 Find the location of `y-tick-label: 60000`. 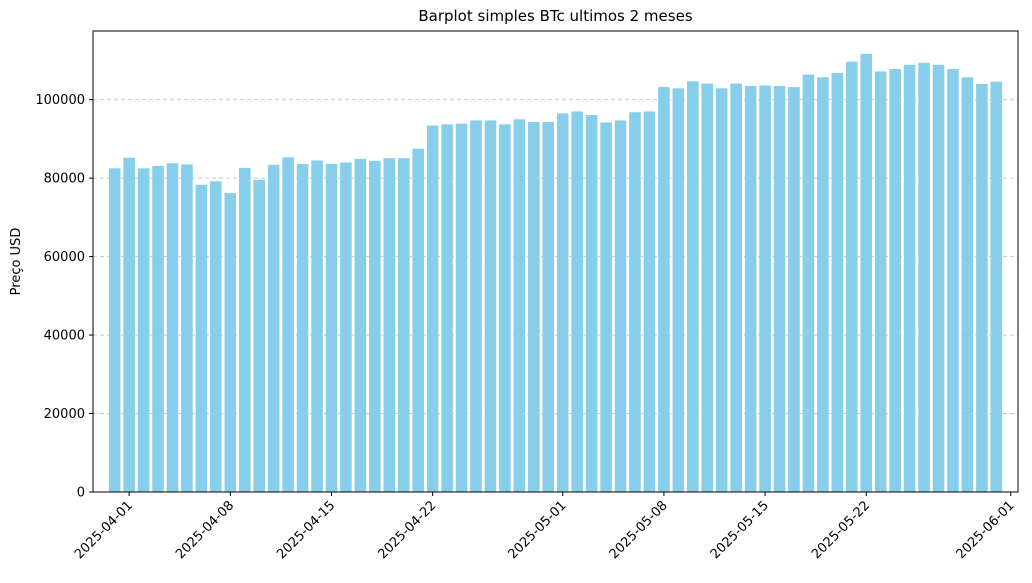

y-tick-label: 60000 is located at coordinates (64, 257).